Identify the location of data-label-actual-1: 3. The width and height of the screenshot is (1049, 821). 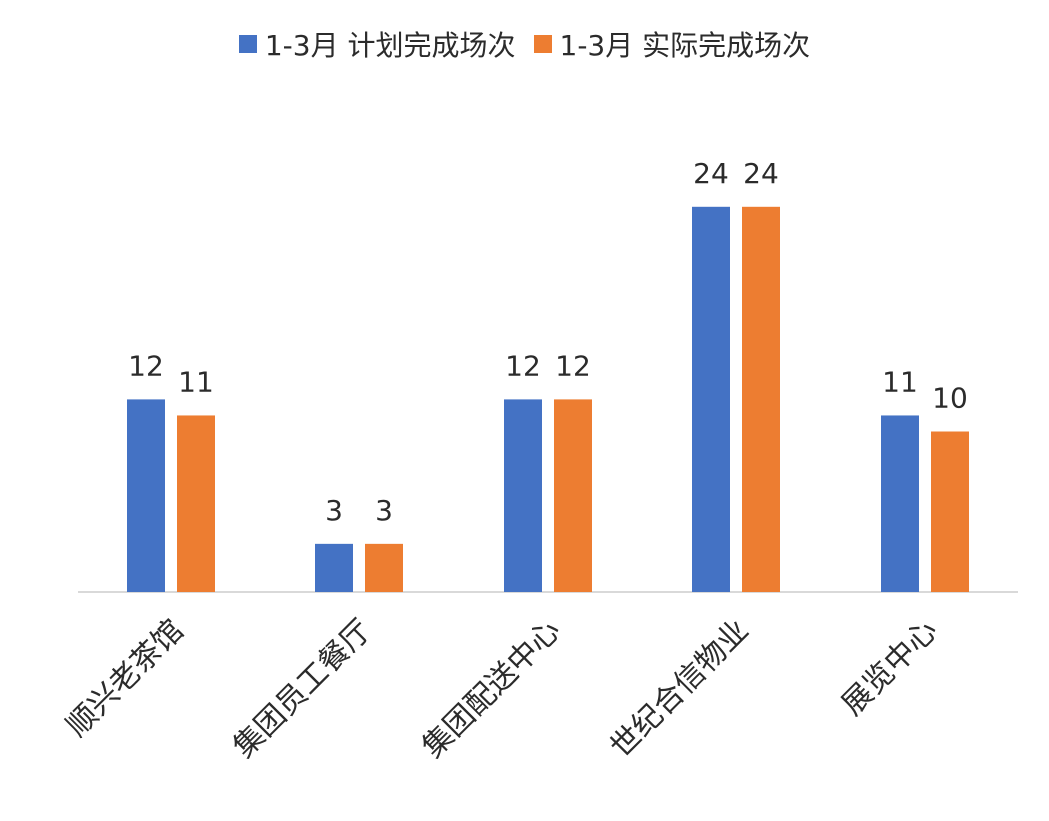
(384, 510).